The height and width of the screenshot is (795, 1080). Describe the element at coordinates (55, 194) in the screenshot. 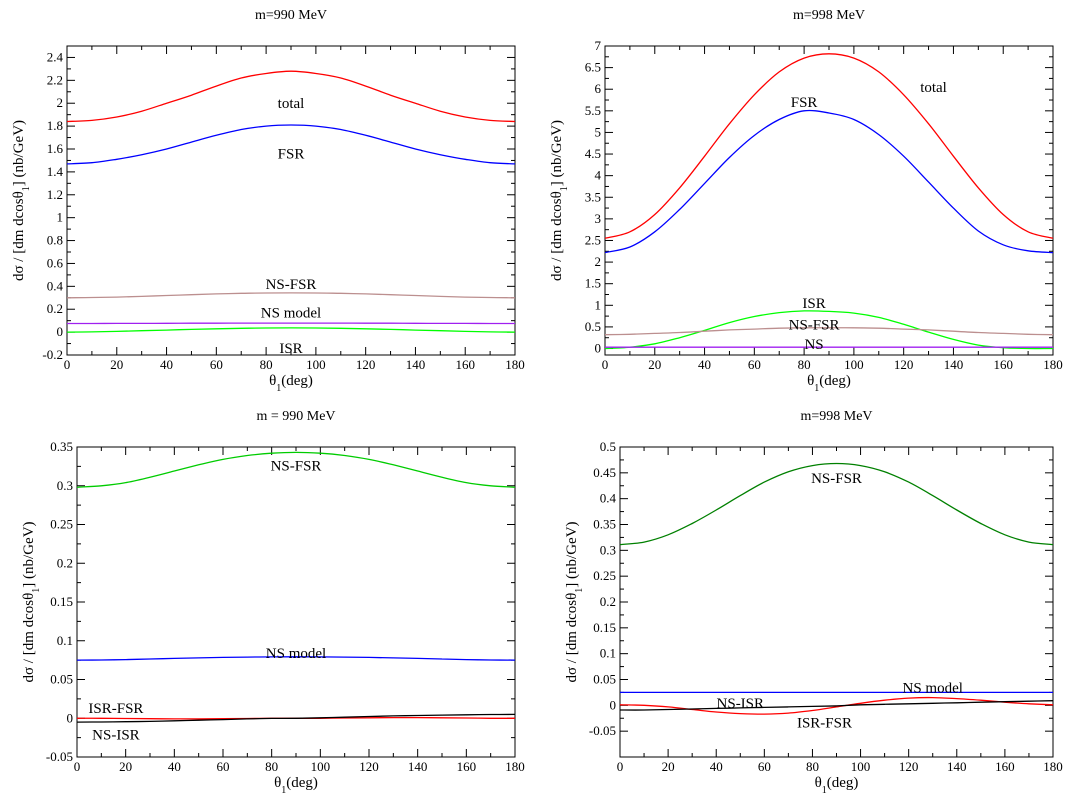

I see `y-tick-label: 1.2` at that location.